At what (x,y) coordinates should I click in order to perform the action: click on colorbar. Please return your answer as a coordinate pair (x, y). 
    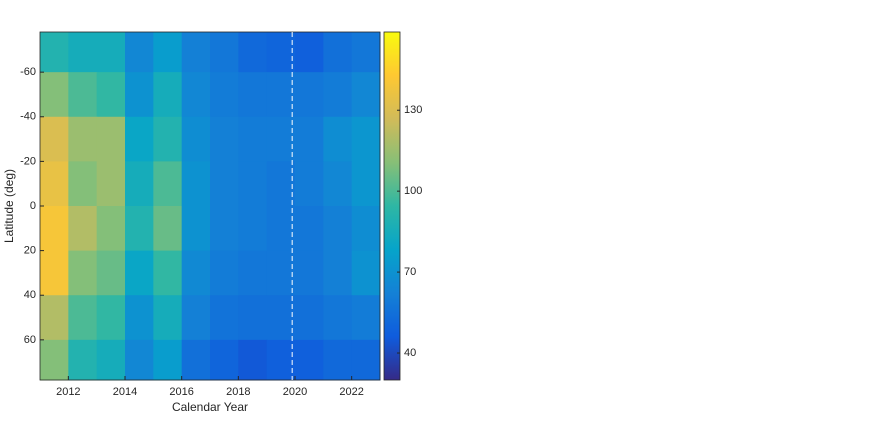
    Looking at the image, I should click on (392, 206).